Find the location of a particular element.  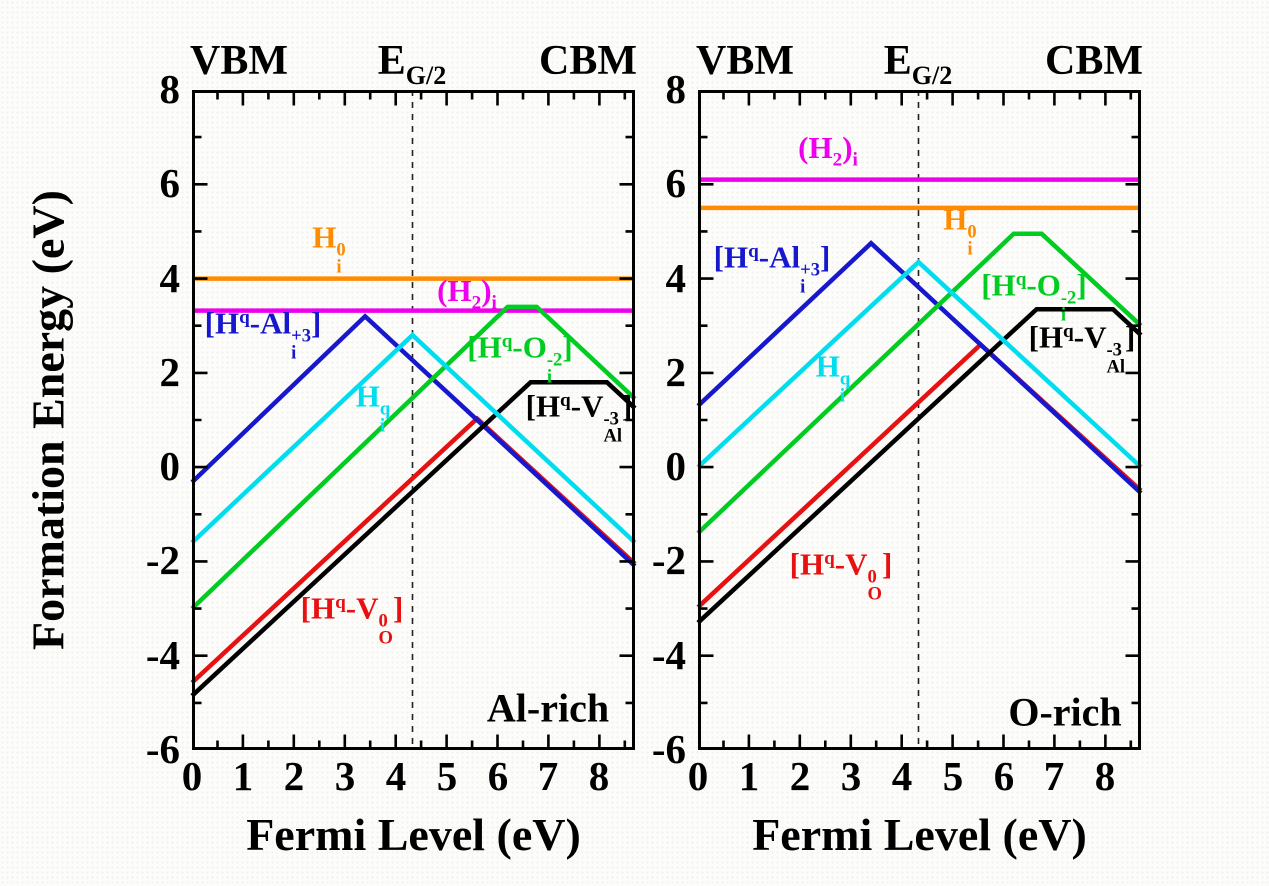

y-axis-title: Formation Energy (eV) is located at coordinates (48, 420).